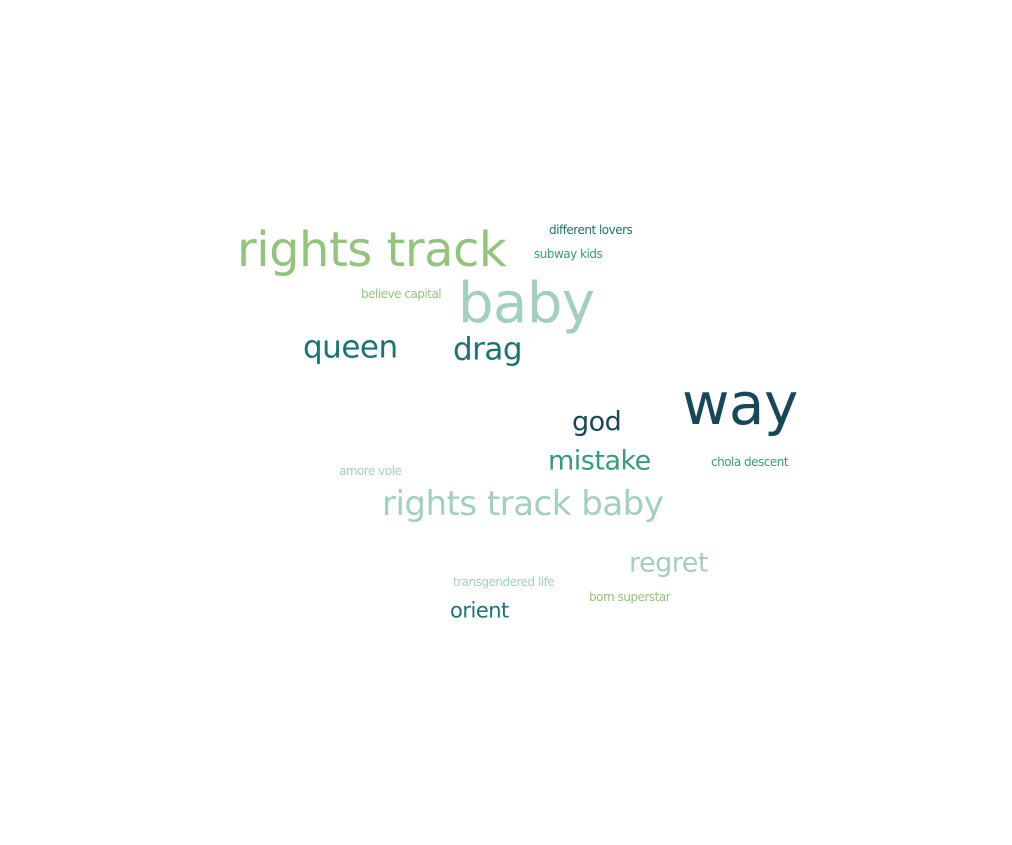  What do you see at coordinates (488, 349) in the screenshot?
I see `word-drag: drag` at bounding box center [488, 349].